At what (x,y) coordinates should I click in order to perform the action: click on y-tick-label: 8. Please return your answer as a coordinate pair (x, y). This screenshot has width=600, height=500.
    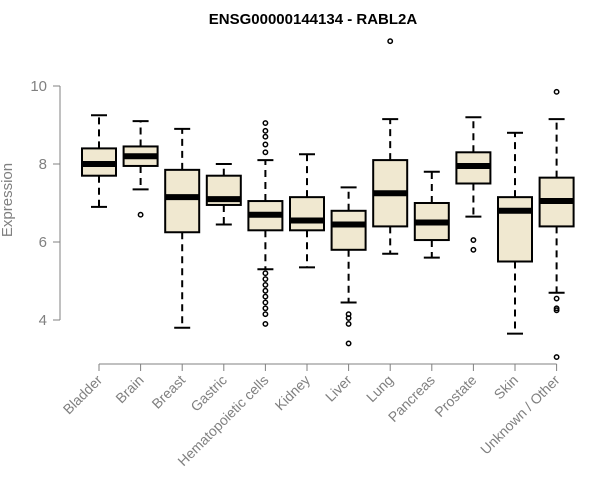
    Looking at the image, I should click on (43, 164).